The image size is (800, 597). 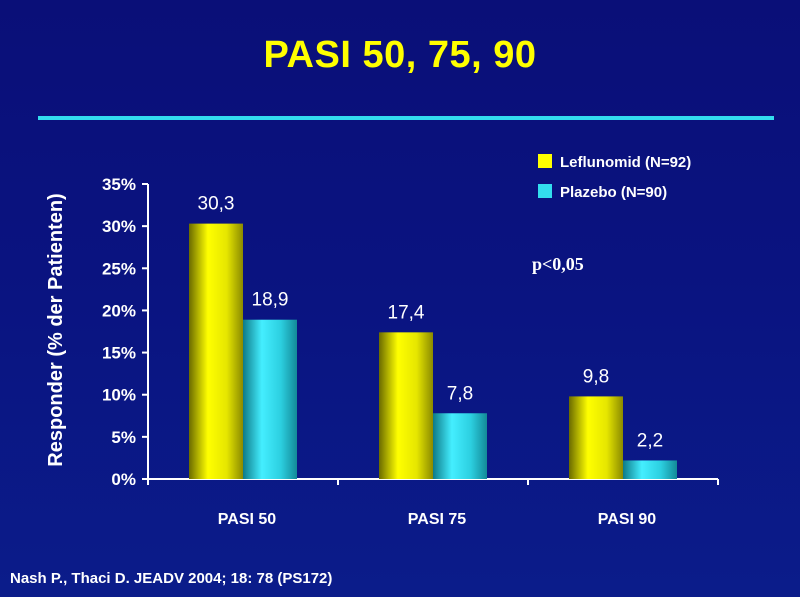 I want to click on y-tick-label: 25%, so click(x=119, y=268).